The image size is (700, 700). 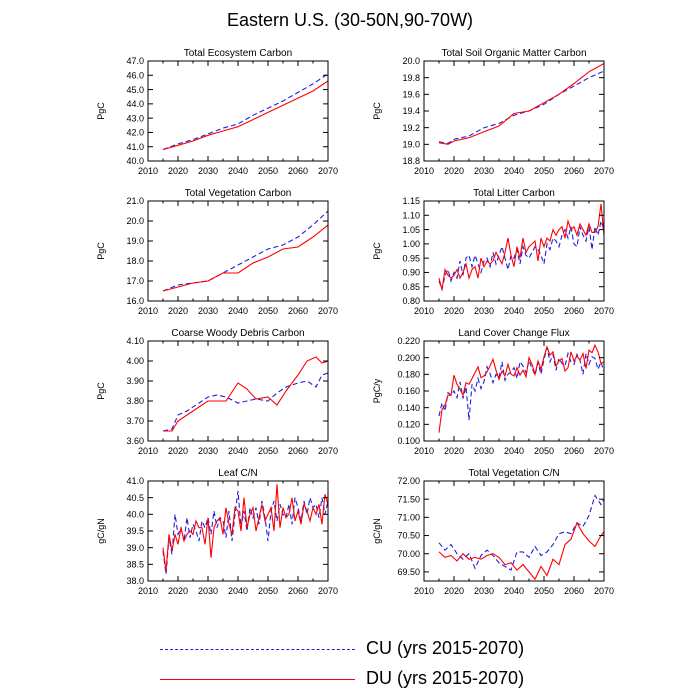 What do you see at coordinates (135, 581) in the screenshot?
I see `y-tick-label: 38.0` at bounding box center [135, 581].